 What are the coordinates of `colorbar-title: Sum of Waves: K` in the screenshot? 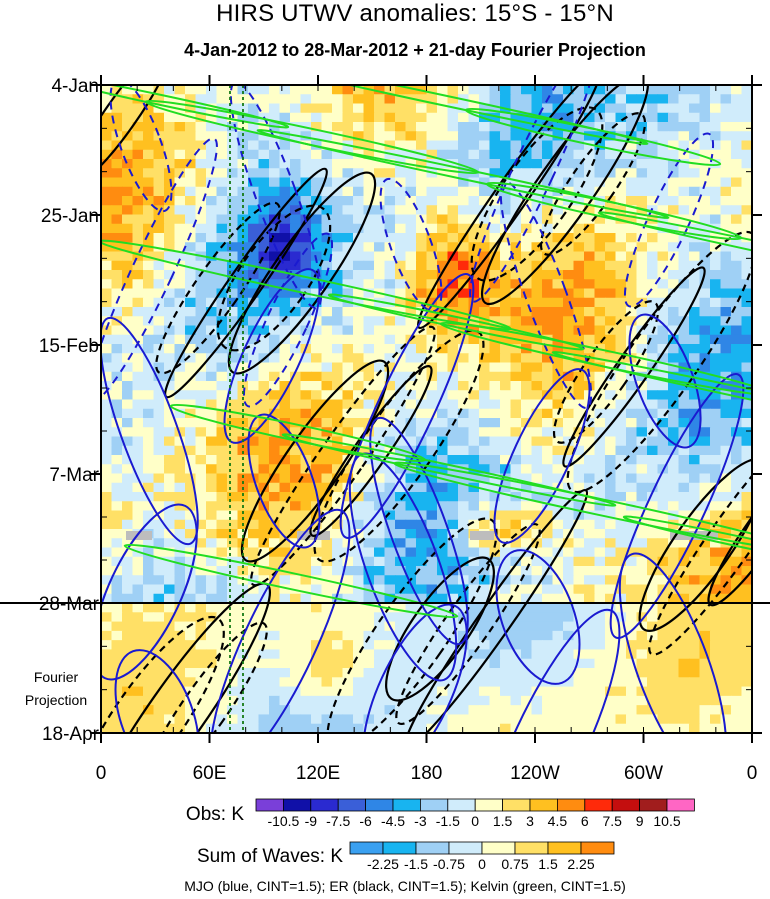 It's located at (270, 856).